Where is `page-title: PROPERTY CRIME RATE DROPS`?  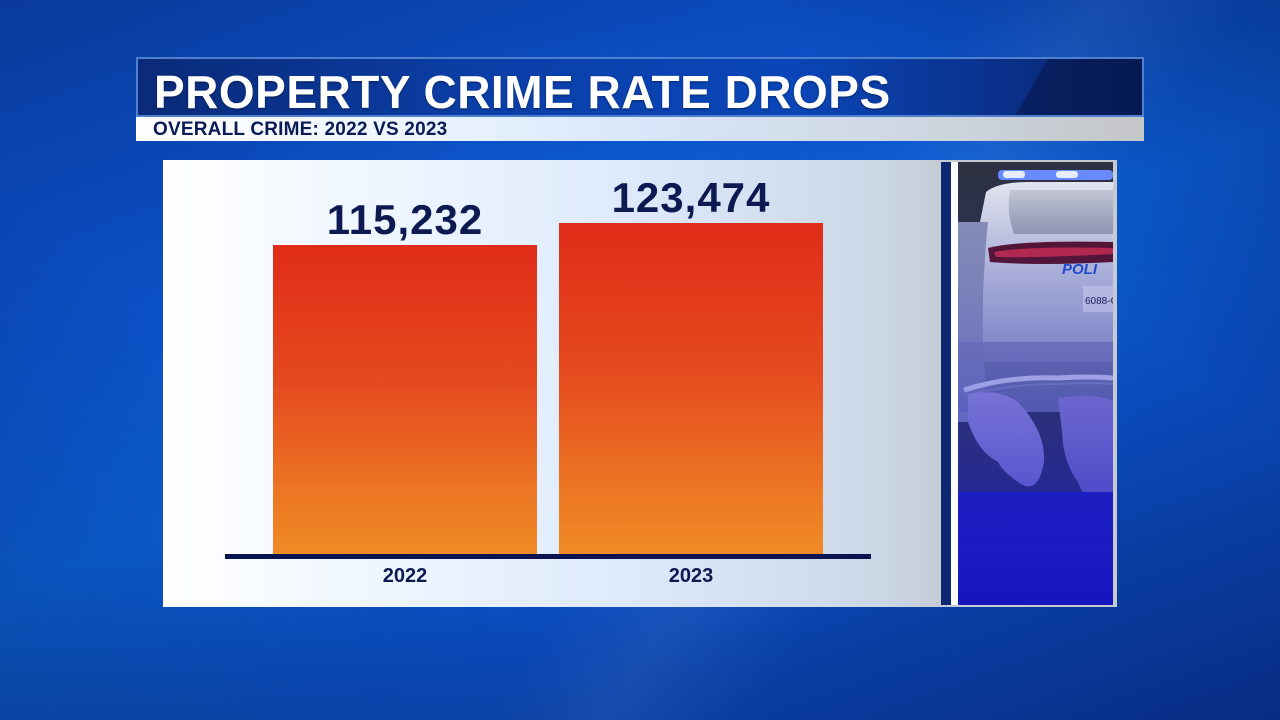 page-title: PROPERTY CRIME RATE DROPS is located at coordinates (522, 91).